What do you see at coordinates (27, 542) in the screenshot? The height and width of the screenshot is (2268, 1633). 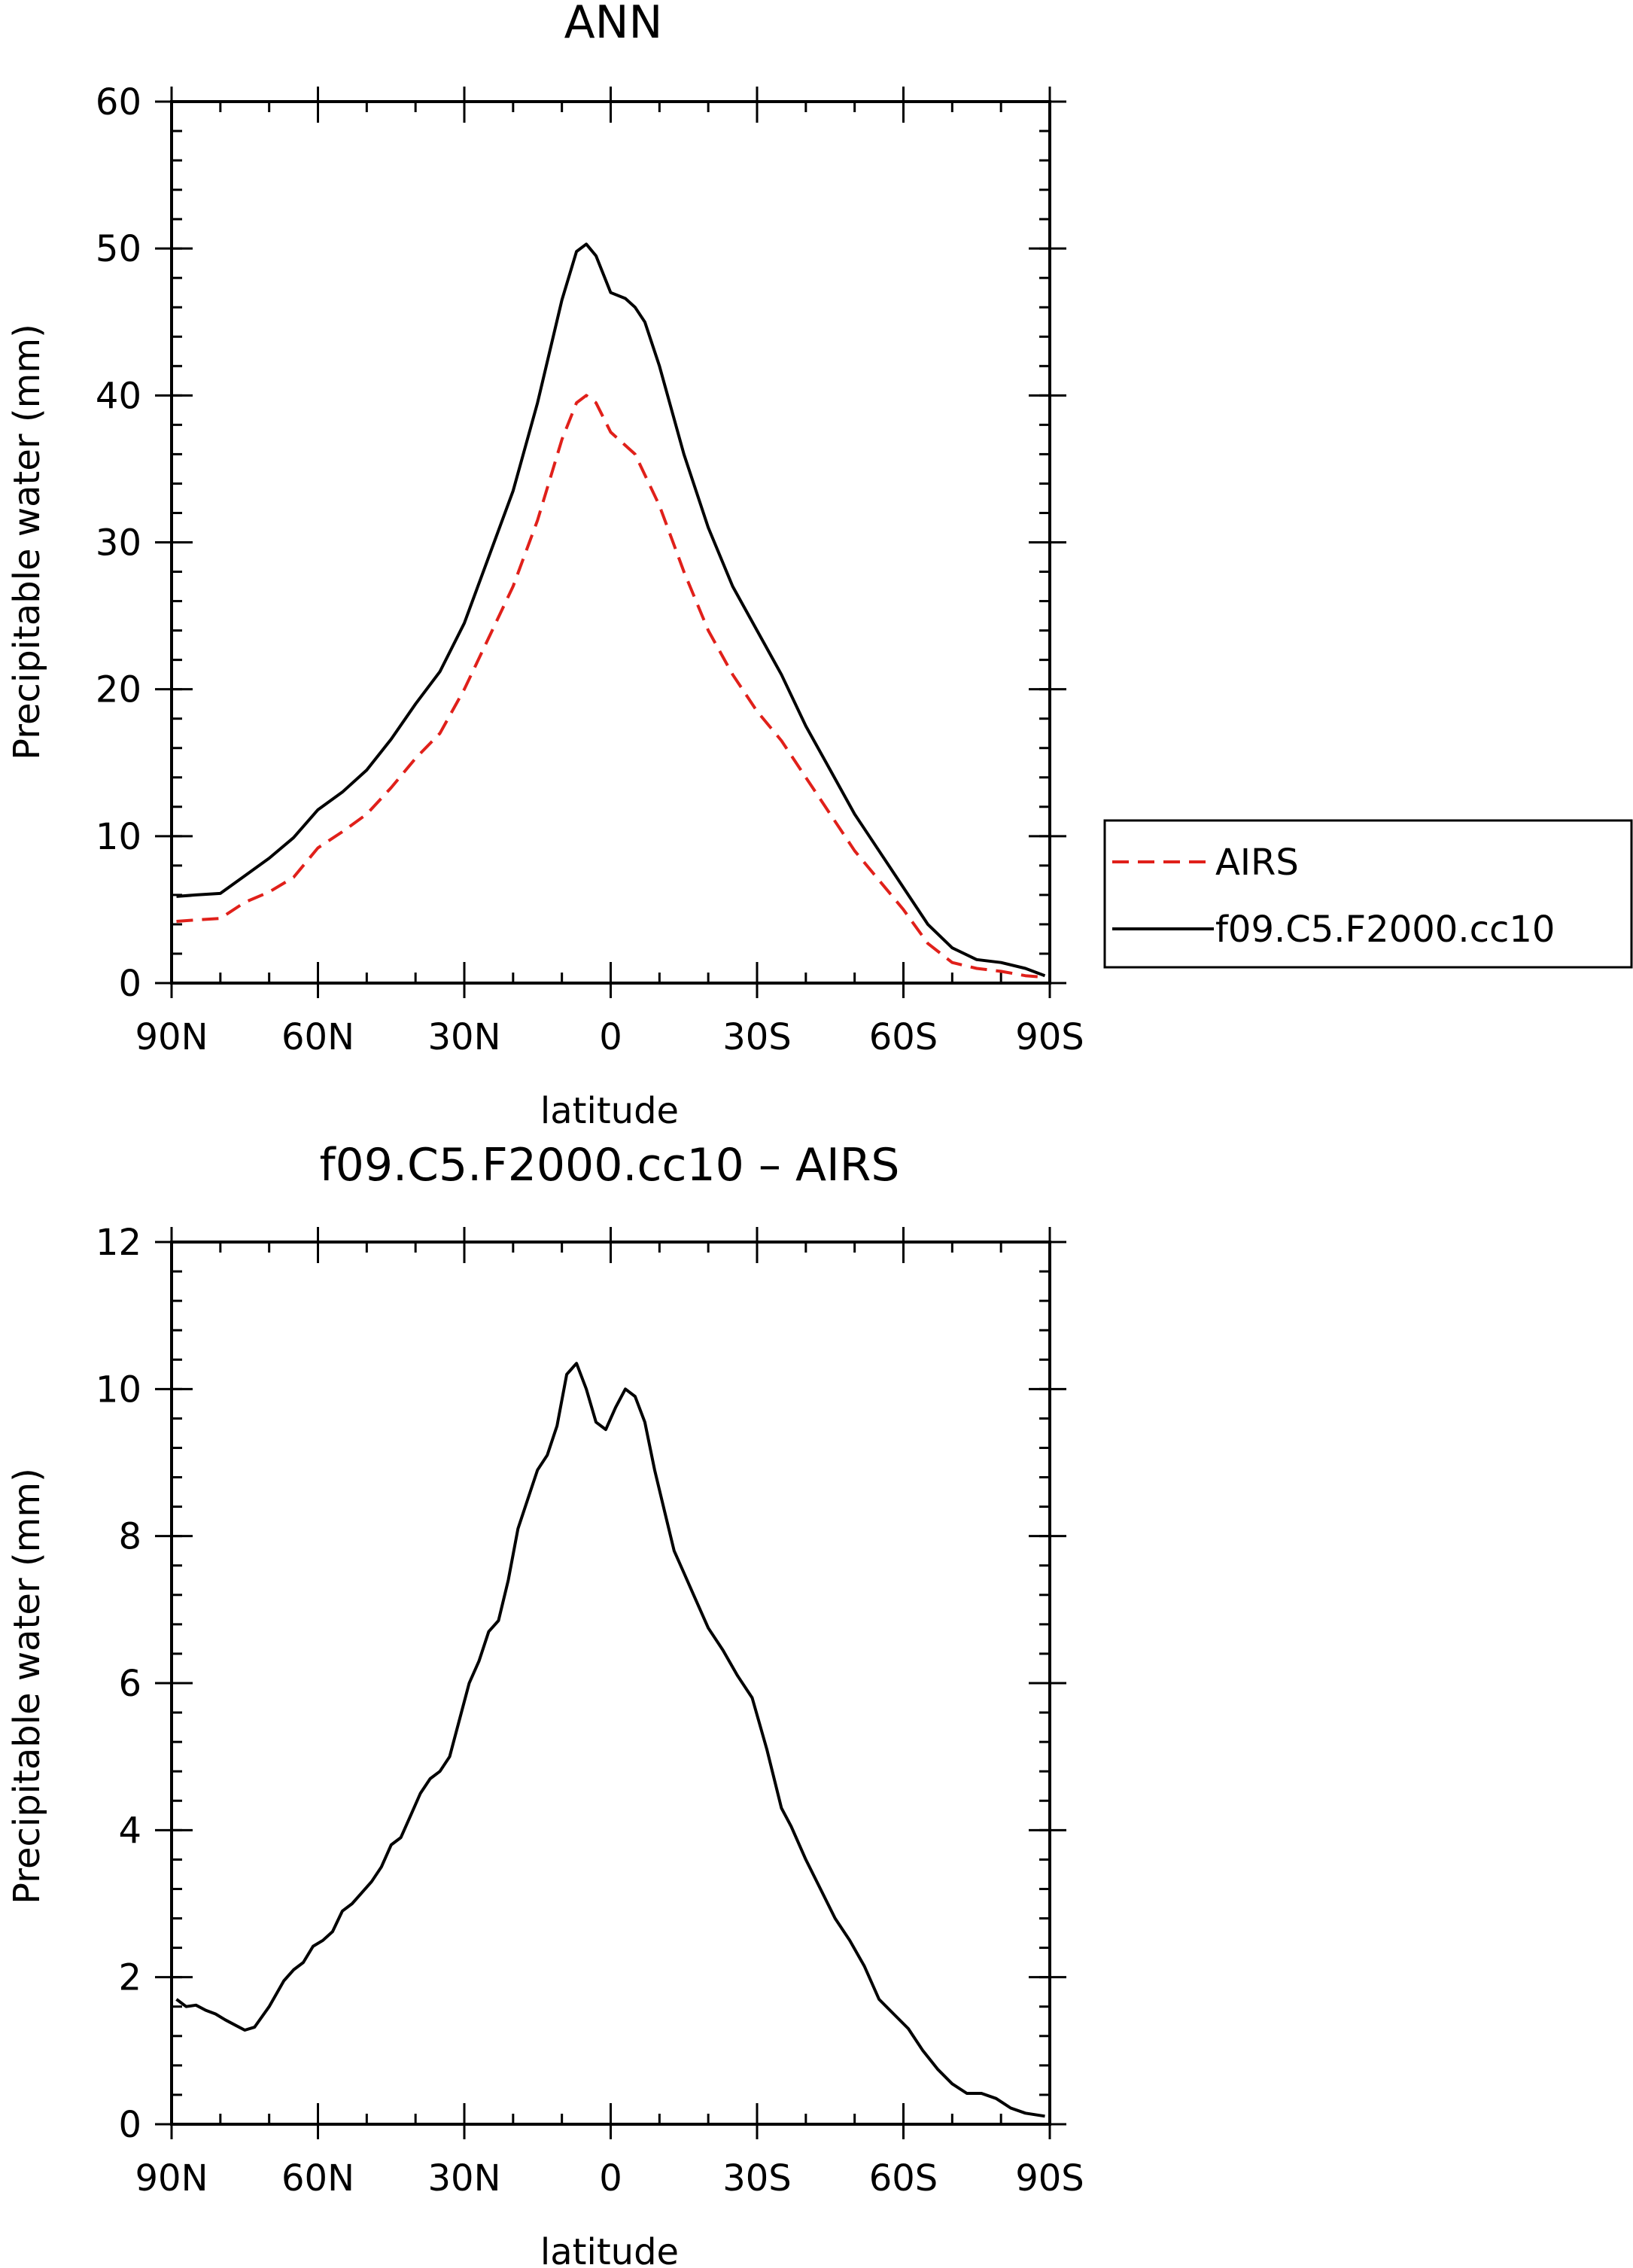 I see `top-y-axis-label: Precipitable water (mm)` at bounding box center [27, 542].